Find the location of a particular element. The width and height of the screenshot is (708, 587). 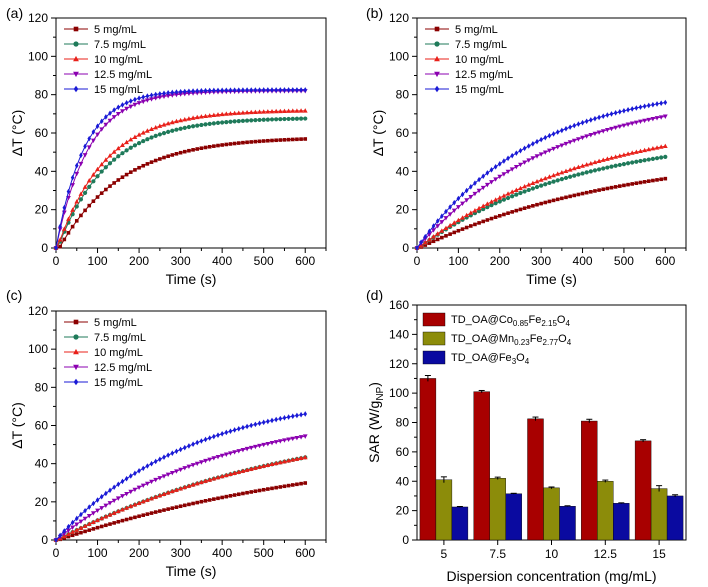

legend-label-part: 0.85 is located at coordinates (521, 323).